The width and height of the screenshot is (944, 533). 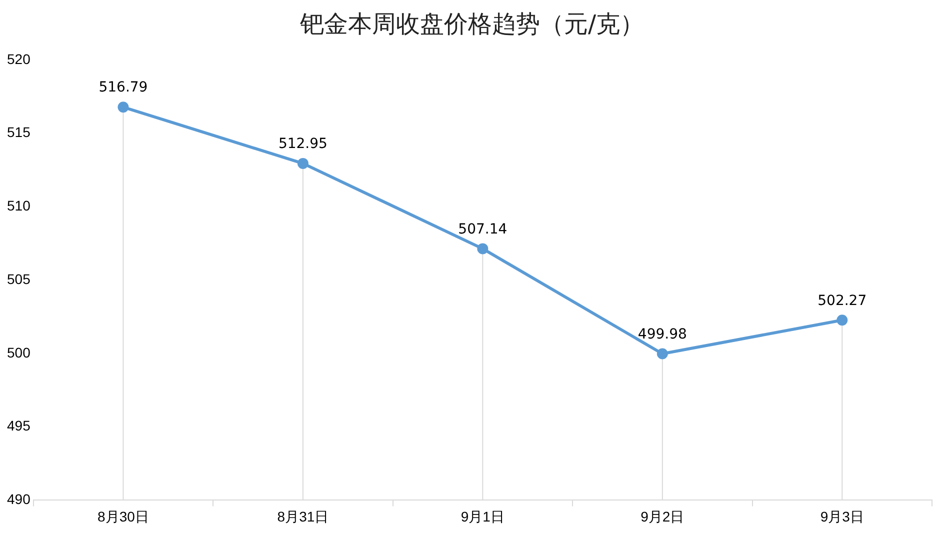 I want to click on y-tick-label: 505, so click(x=19, y=278).